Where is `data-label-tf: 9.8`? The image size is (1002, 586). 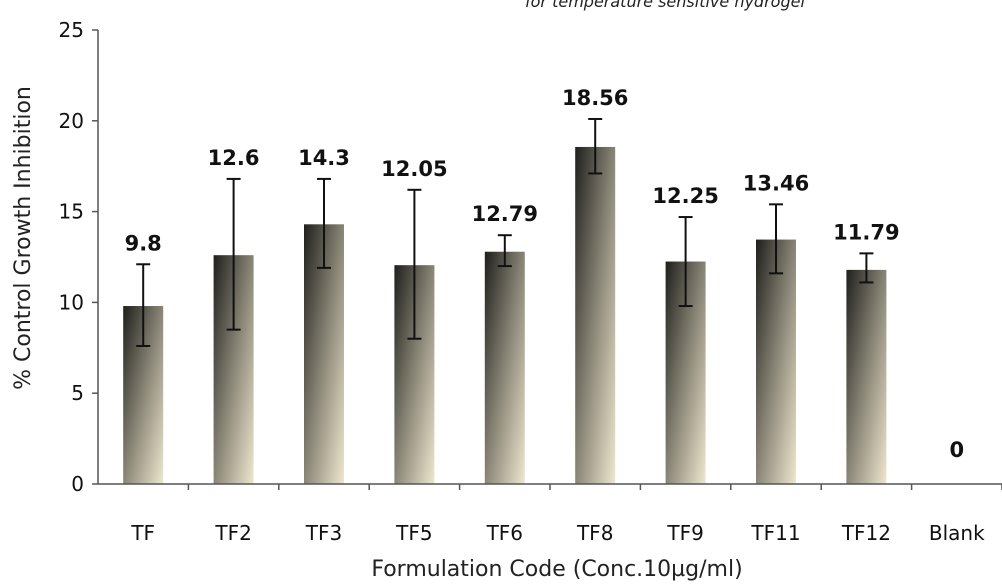
data-label-tf: 9.8 is located at coordinates (143, 243).